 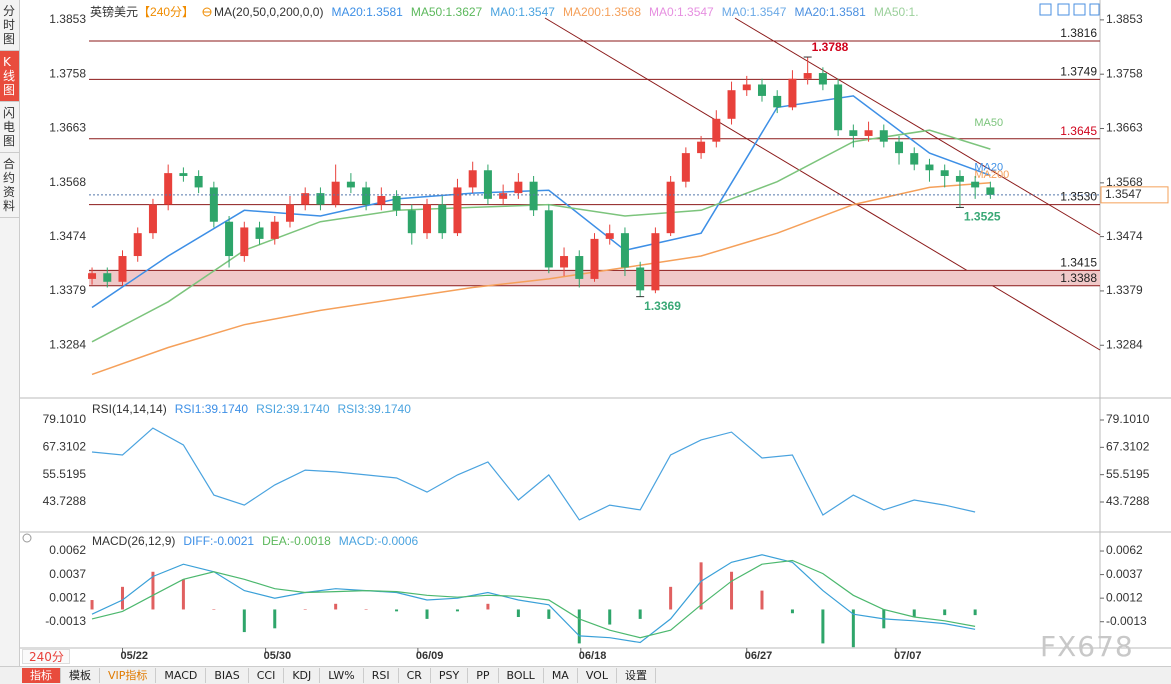 What do you see at coordinates (9, 25) in the screenshot?
I see `sidebar-tab: 分时图` at bounding box center [9, 25].